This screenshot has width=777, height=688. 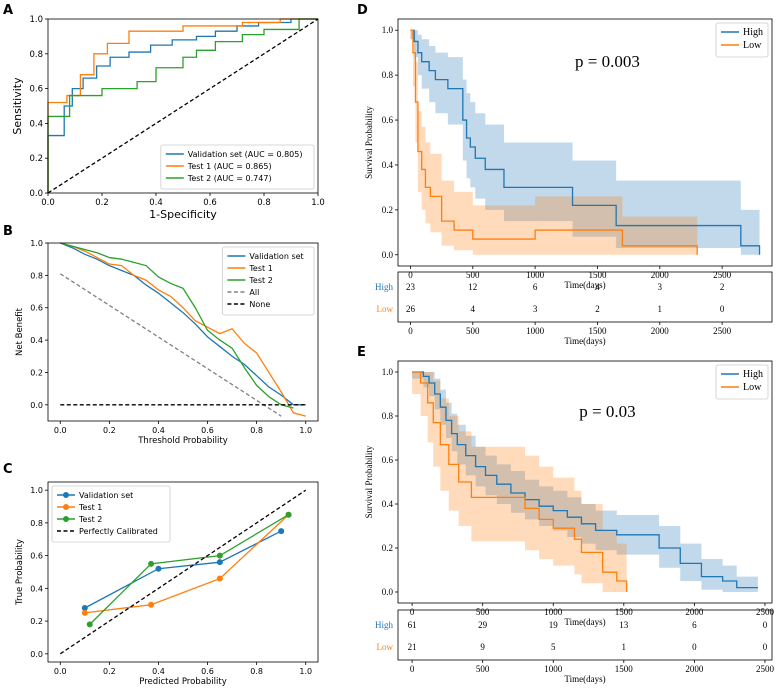 What do you see at coordinates (20, 572) in the screenshot?
I see `y-axis-label: True Probability` at bounding box center [20, 572].